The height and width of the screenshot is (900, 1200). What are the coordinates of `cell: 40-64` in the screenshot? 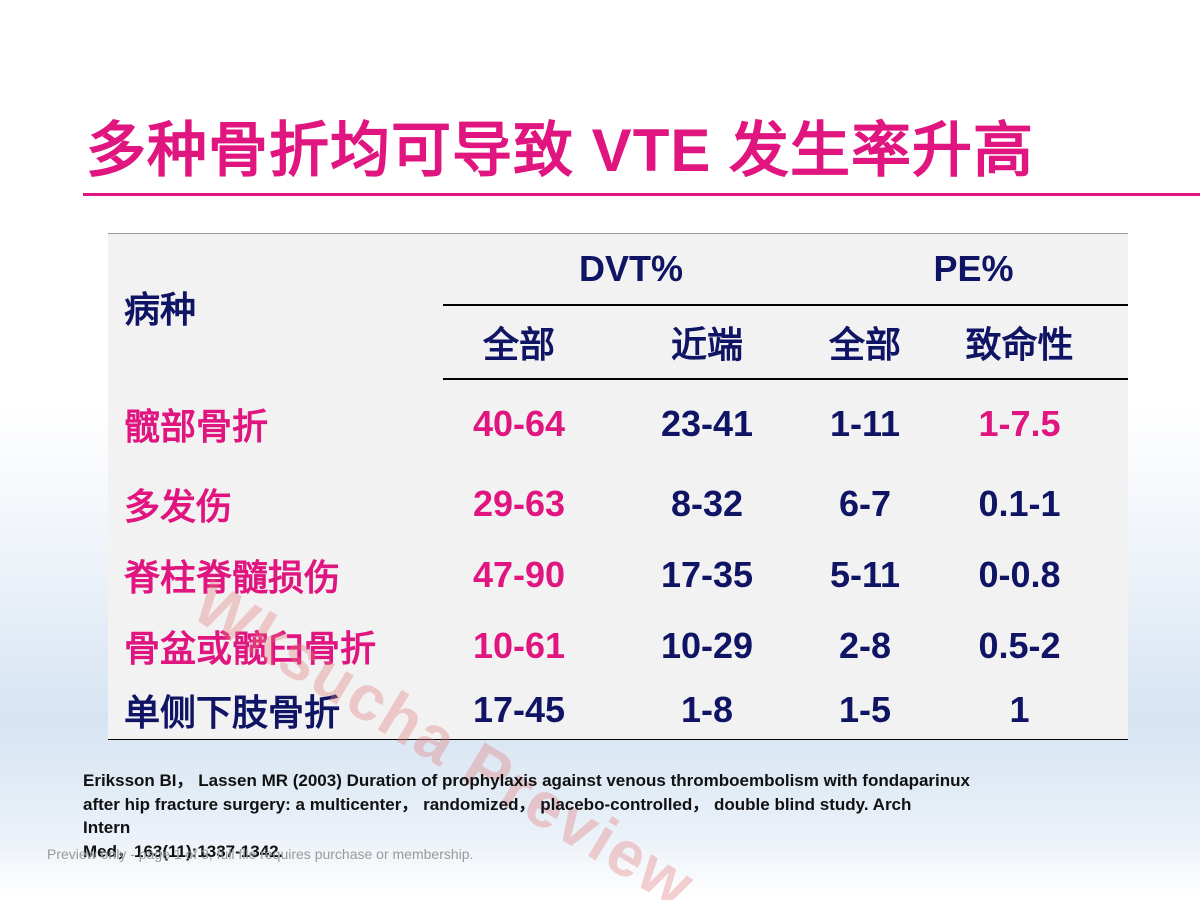 It's located at (519, 423).